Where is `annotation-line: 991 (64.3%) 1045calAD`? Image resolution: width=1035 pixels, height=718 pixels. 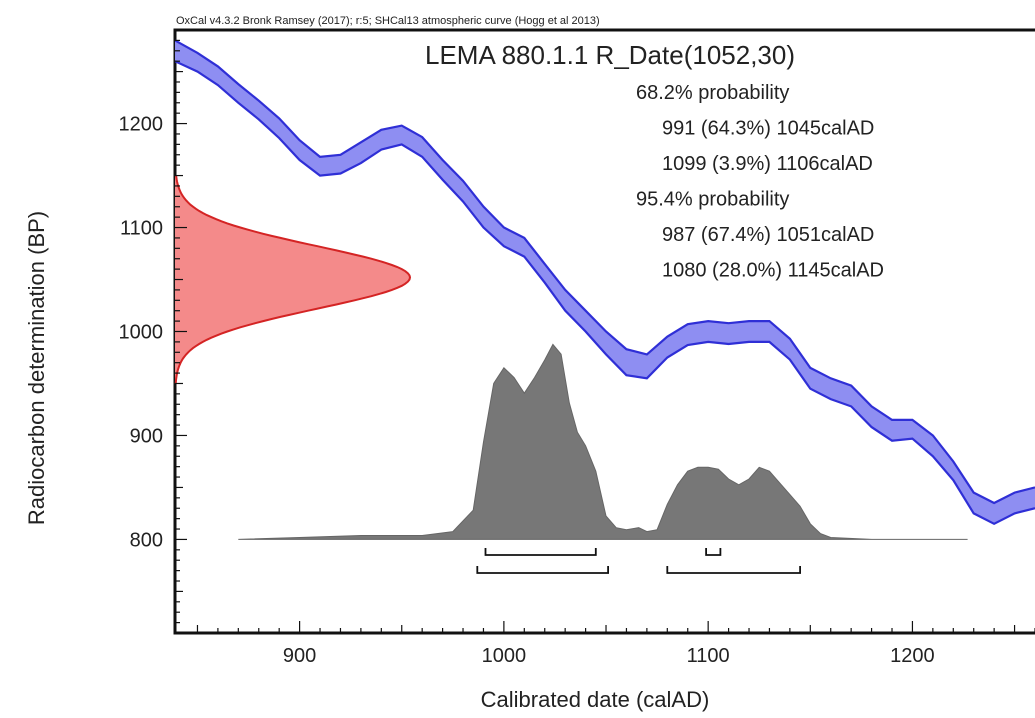
annotation-line: 991 (64.3%) 1045calAD is located at coordinates (768, 129).